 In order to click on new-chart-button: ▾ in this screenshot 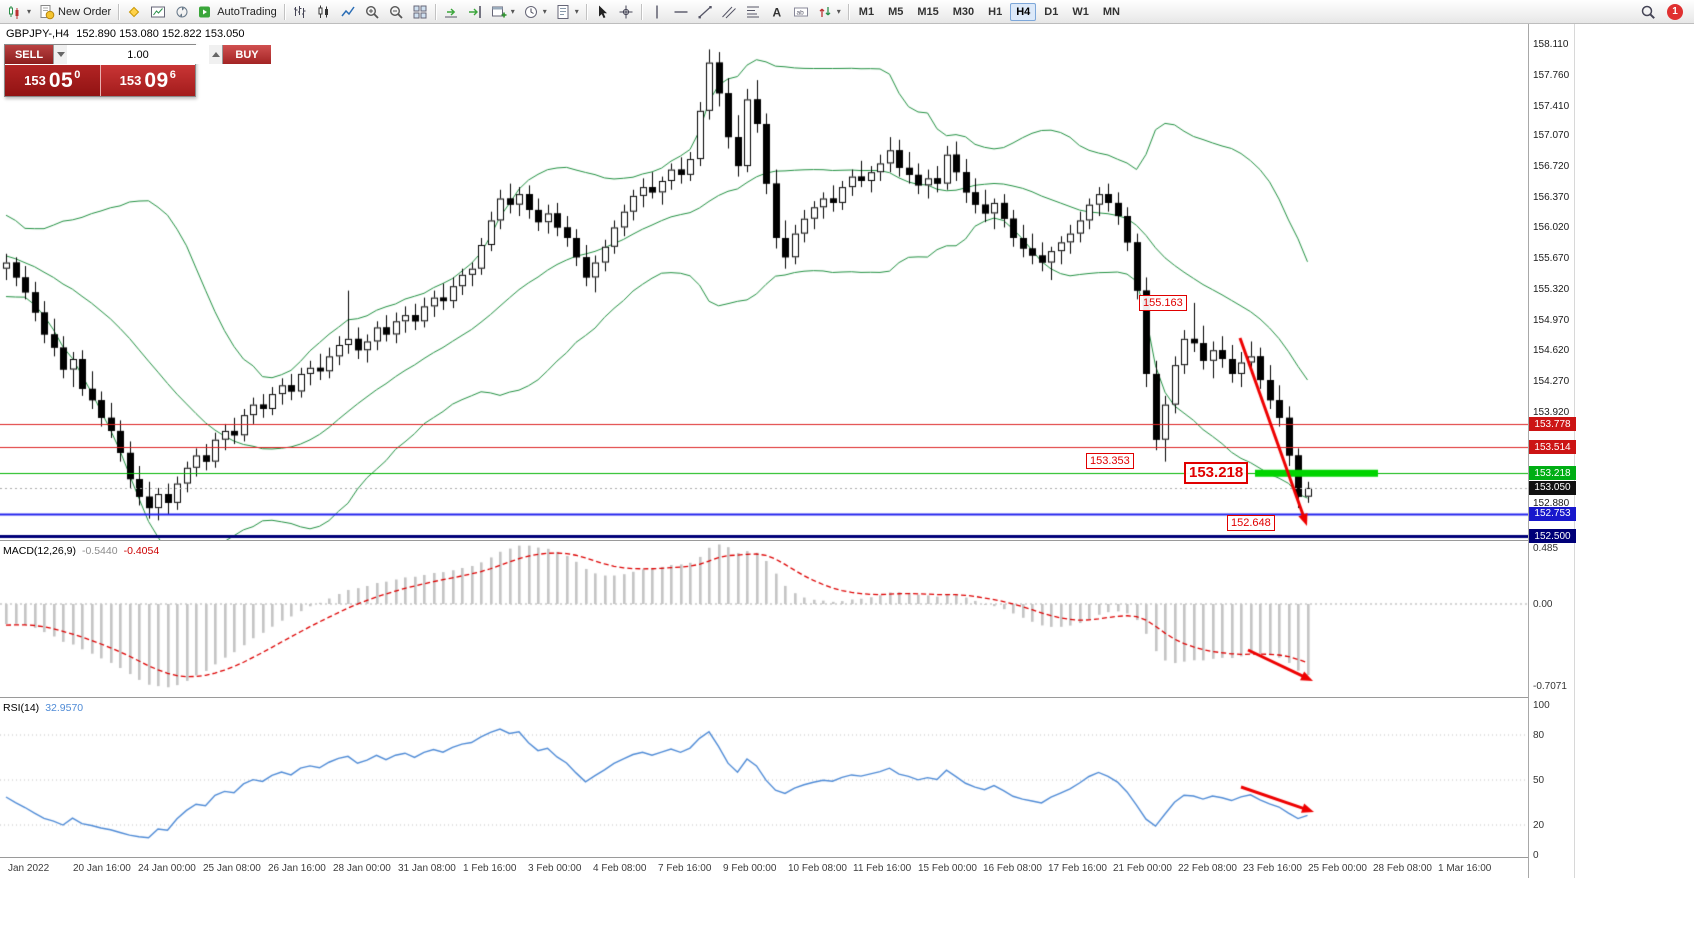, I will do `click(19, 12)`.